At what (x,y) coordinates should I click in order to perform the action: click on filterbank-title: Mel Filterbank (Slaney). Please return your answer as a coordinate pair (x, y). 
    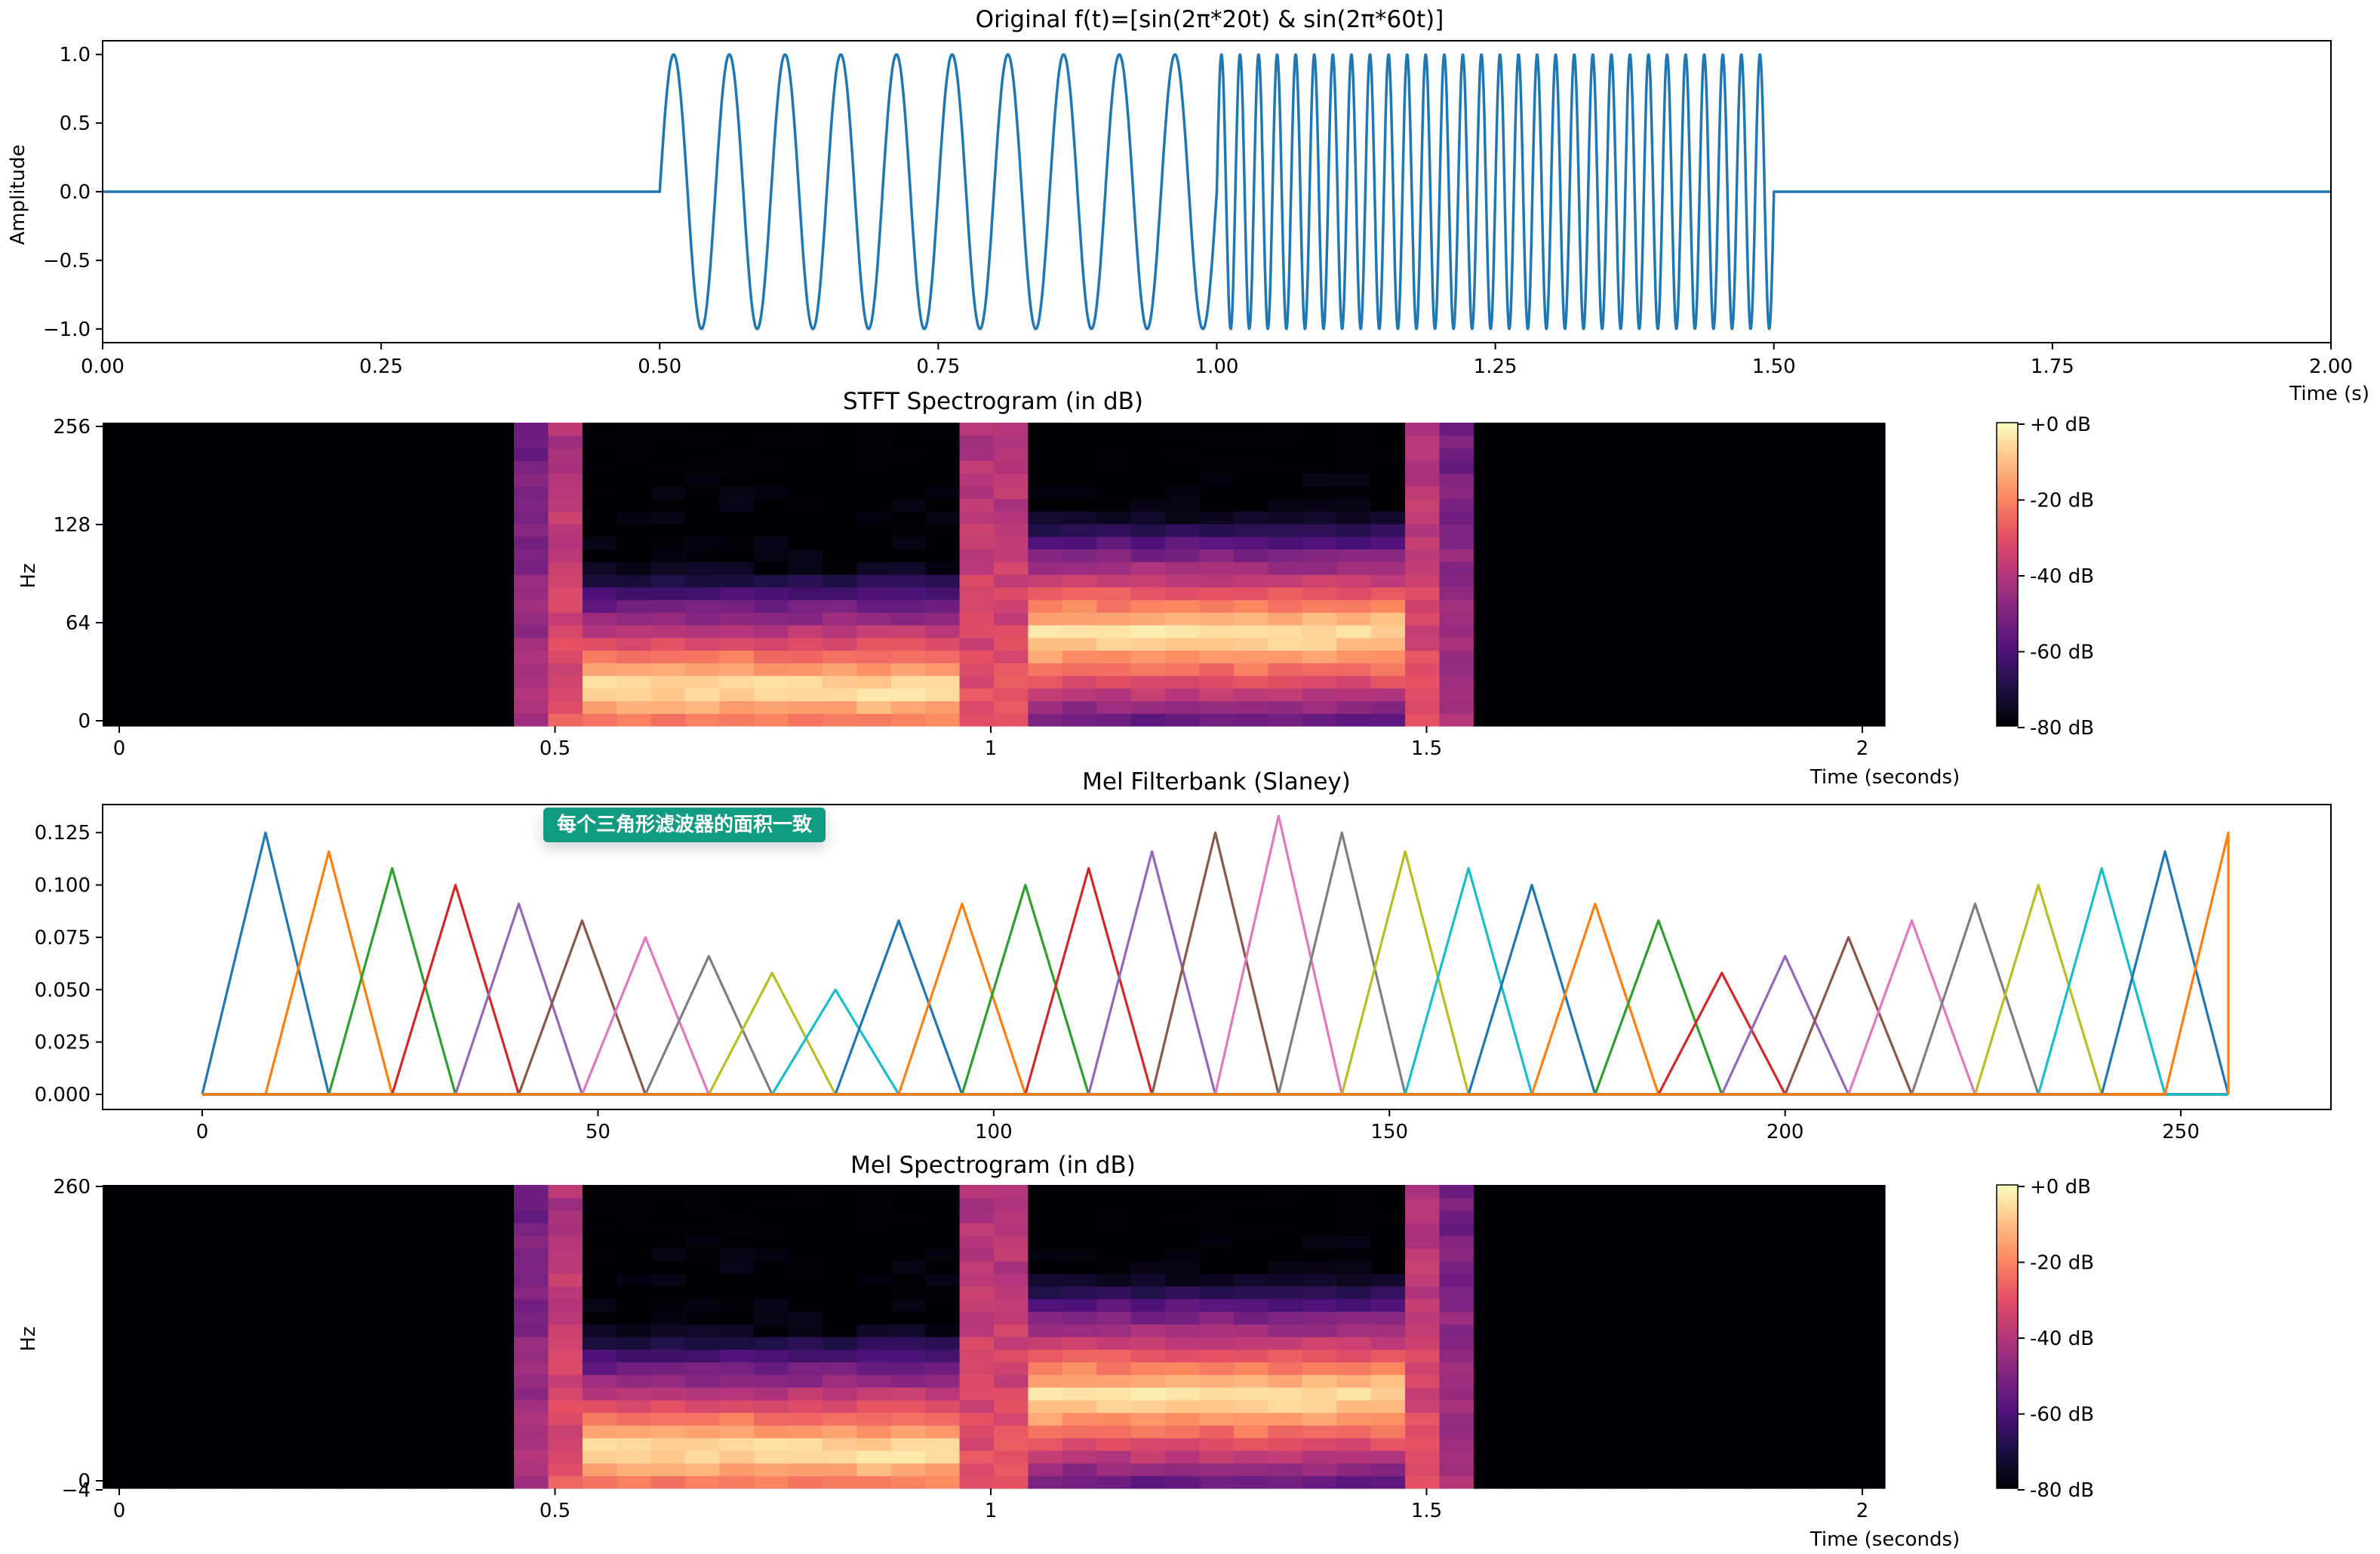
    Looking at the image, I should click on (1216, 782).